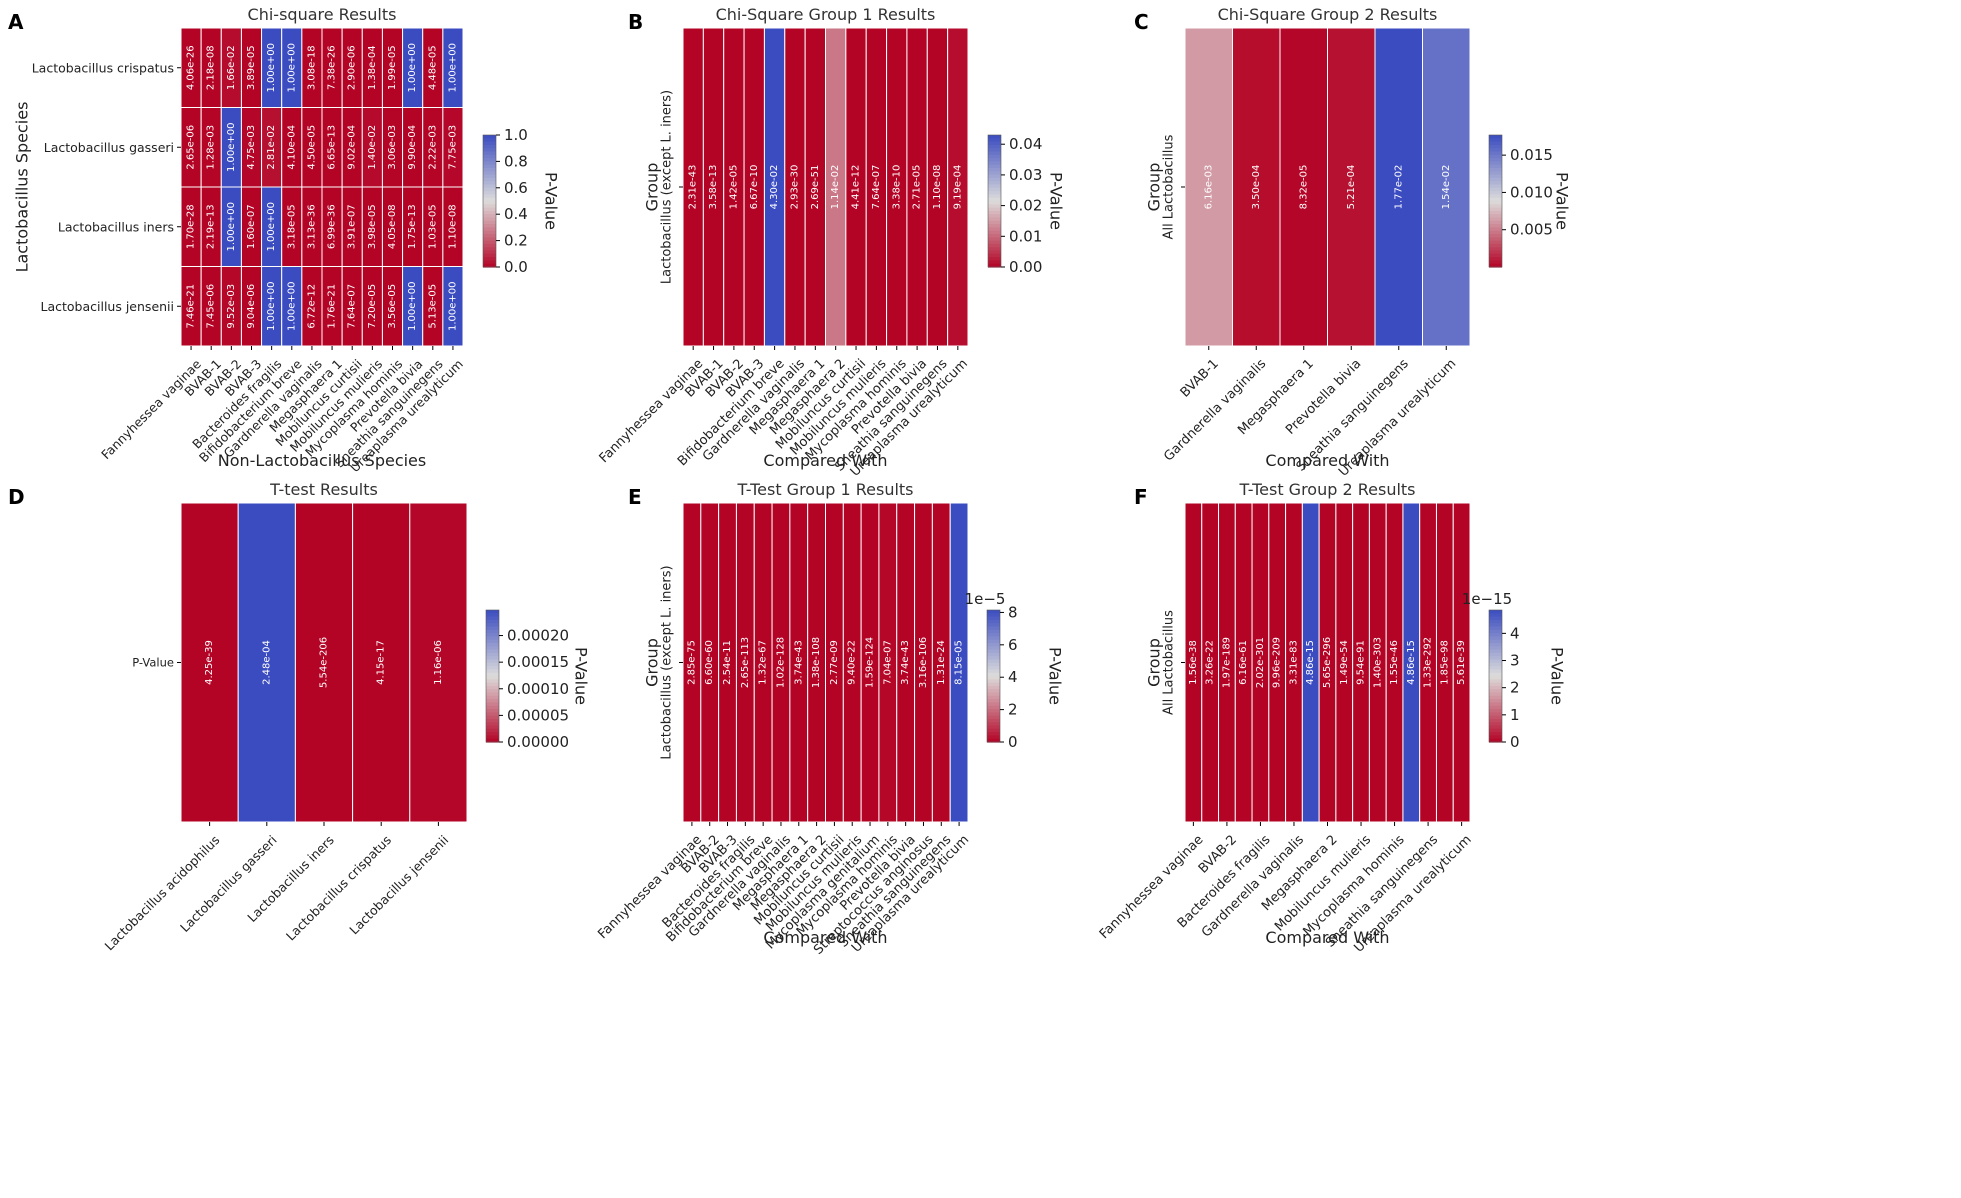 The width and height of the screenshot is (1961, 1198). What do you see at coordinates (693, 187) in the screenshot?
I see `panel-b-cell-label: 2.31e-43` at bounding box center [693, 187].